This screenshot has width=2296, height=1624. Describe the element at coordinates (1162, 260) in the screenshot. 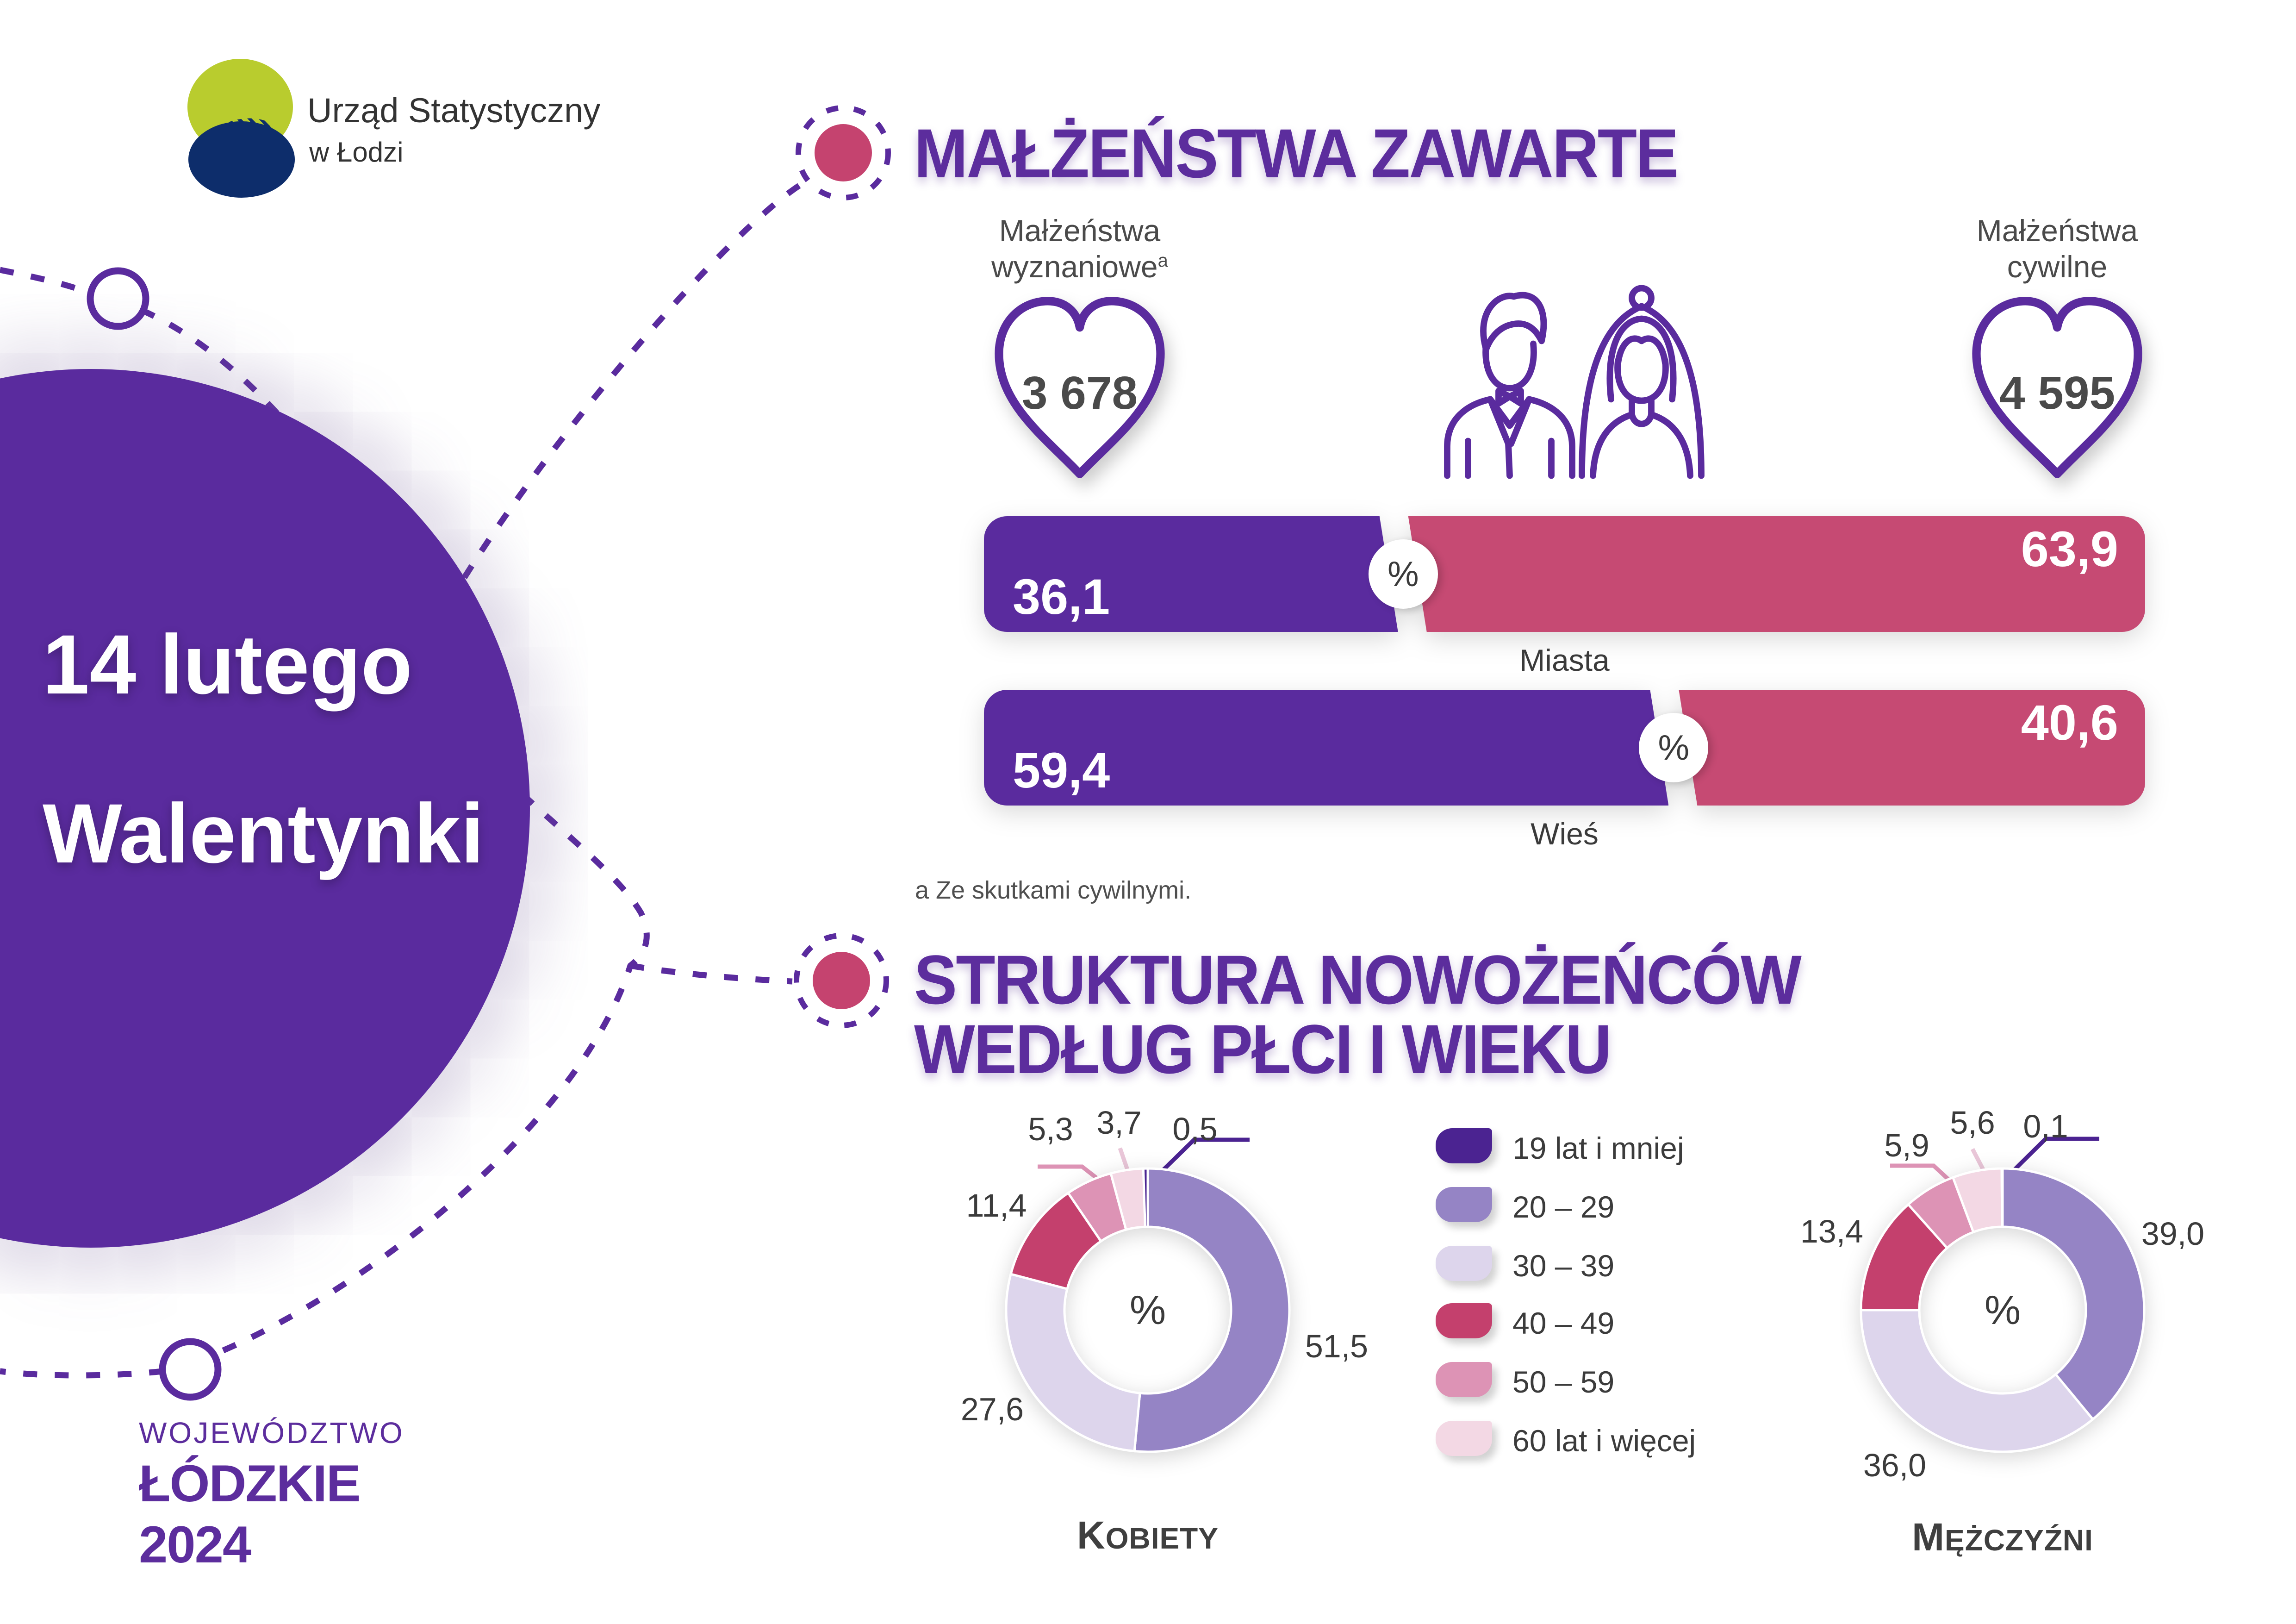

I see `footnote-marker: a` at that location.